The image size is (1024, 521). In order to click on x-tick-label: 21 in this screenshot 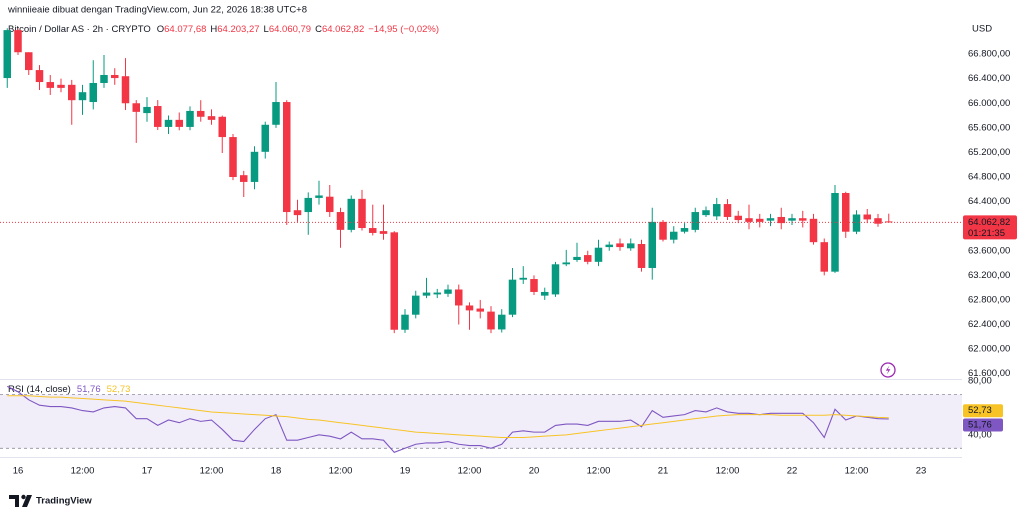, I will do `click(663, 471)`.